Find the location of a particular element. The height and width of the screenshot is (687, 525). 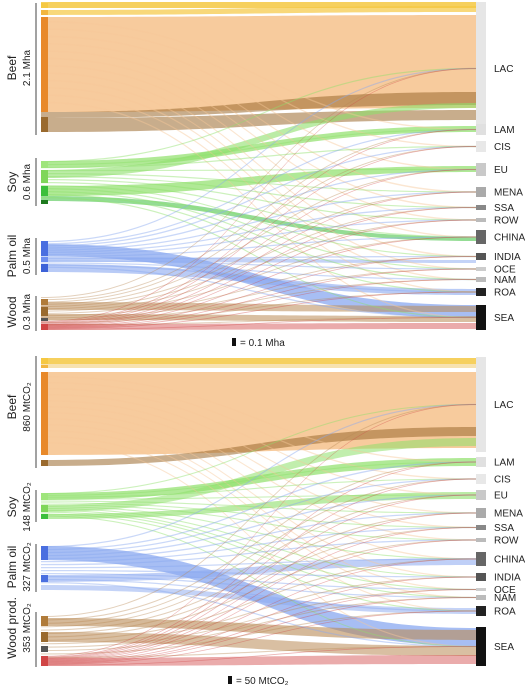

panel2-beef-name: Beef is located at coordinates (12, 406).